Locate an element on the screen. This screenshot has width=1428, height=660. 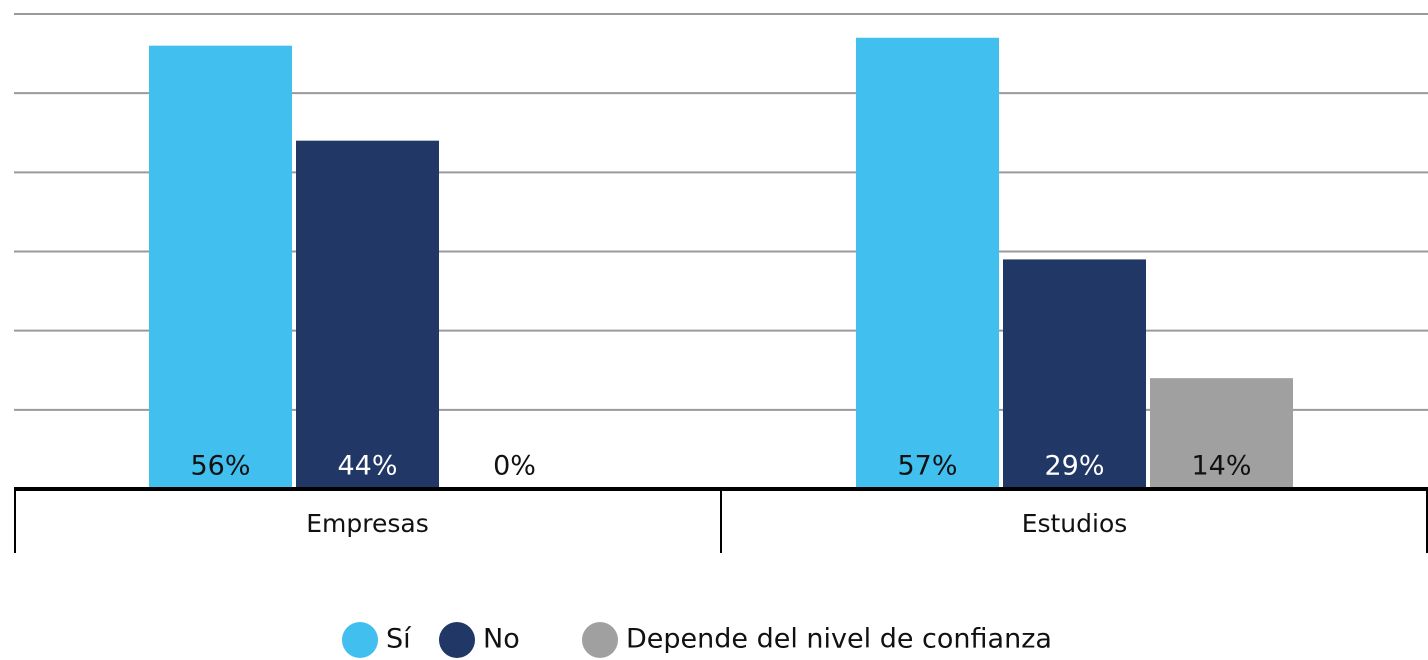
legend-label: Sí is located at coordinates (399, 639).